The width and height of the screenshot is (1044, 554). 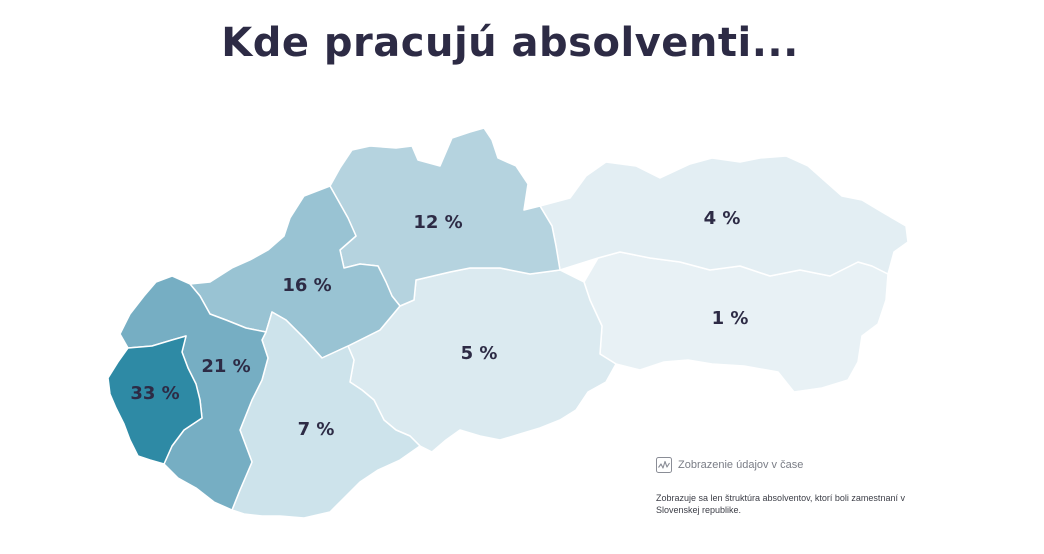 I want to click on label-za: 12 %, so click(x=437, y=222).